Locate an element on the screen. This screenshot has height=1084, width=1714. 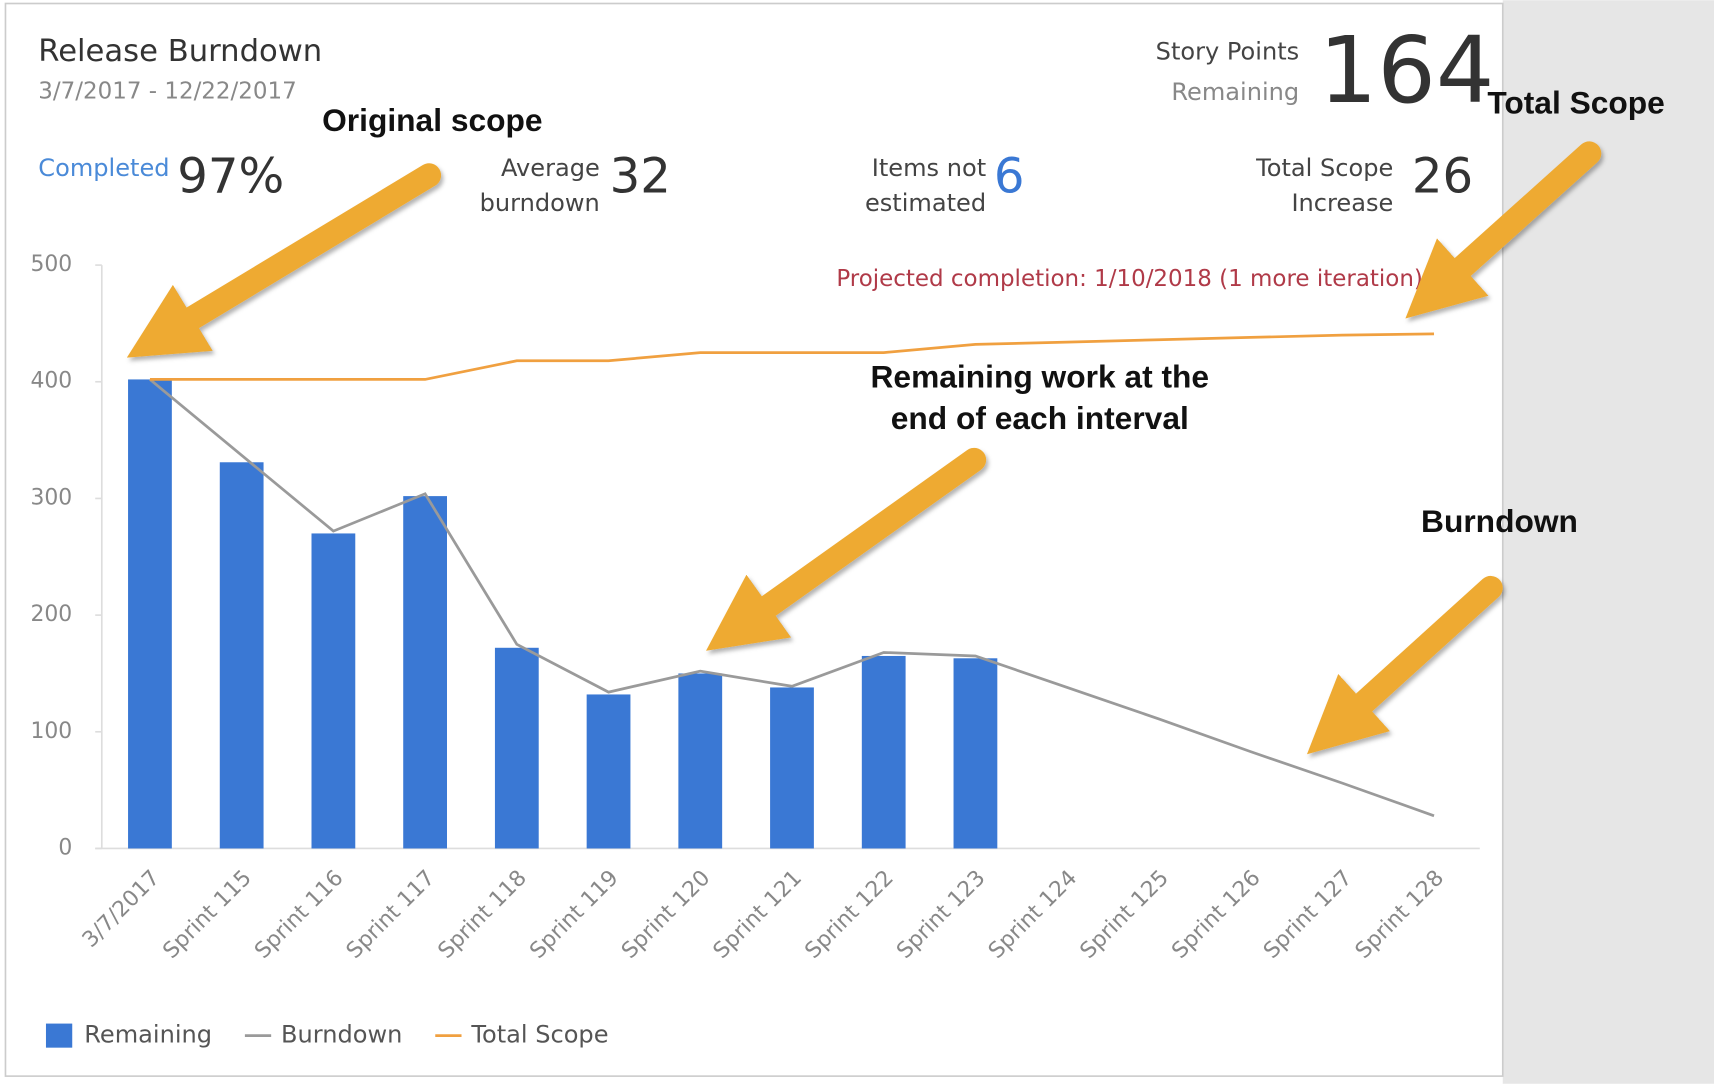
annotation: Burndown is located at coordinates (1499, 521).